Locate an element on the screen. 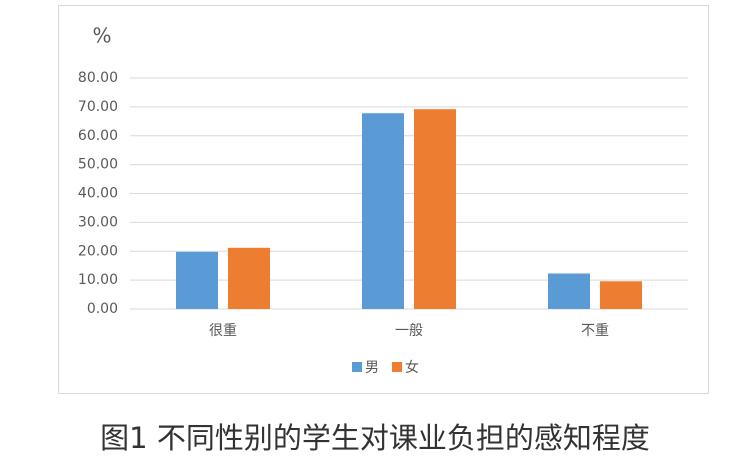 This screenshot has height=473, width=750. y-axis-label: % is located at coordinates (101, 36).